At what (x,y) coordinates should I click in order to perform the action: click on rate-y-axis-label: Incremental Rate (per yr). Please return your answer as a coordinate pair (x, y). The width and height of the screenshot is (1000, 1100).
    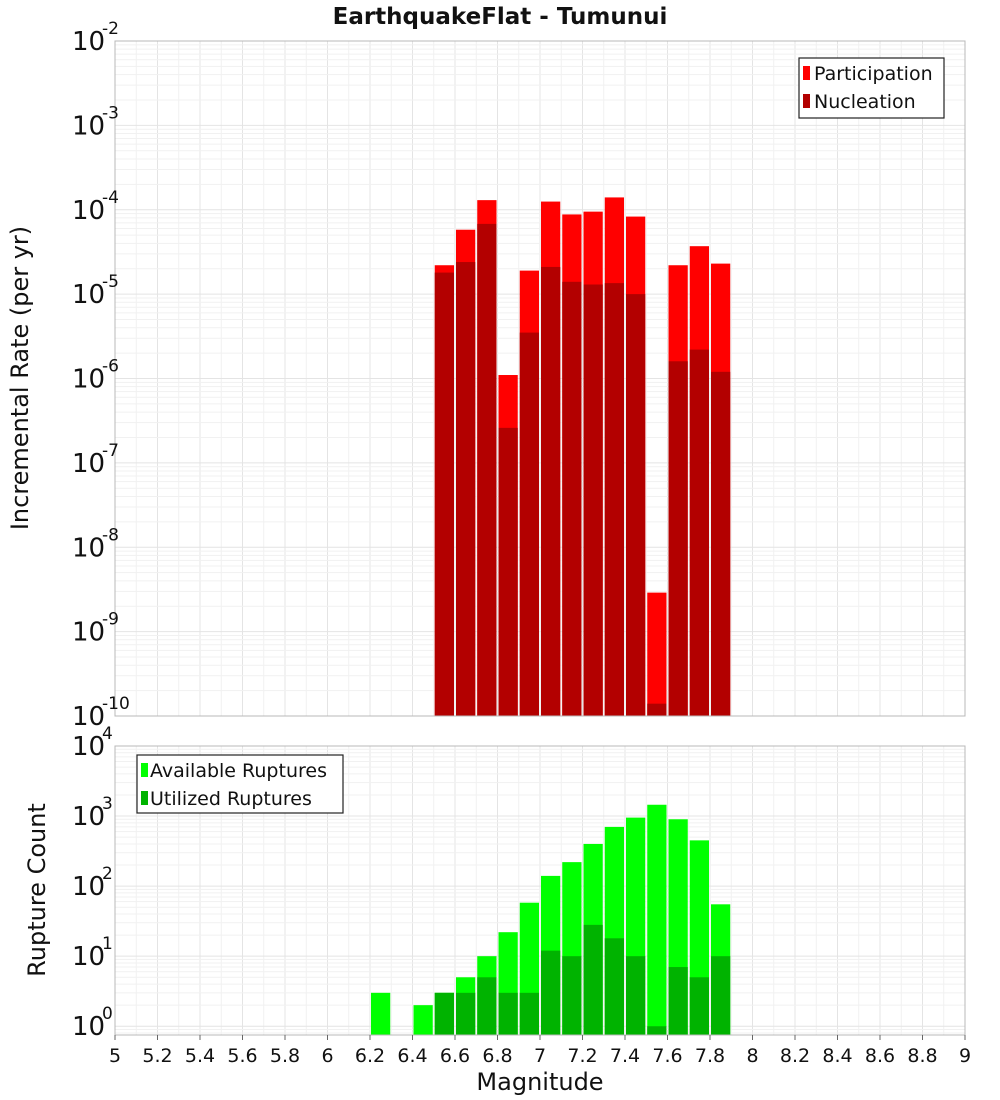
    Looking at the image, I should click on (20, 378).